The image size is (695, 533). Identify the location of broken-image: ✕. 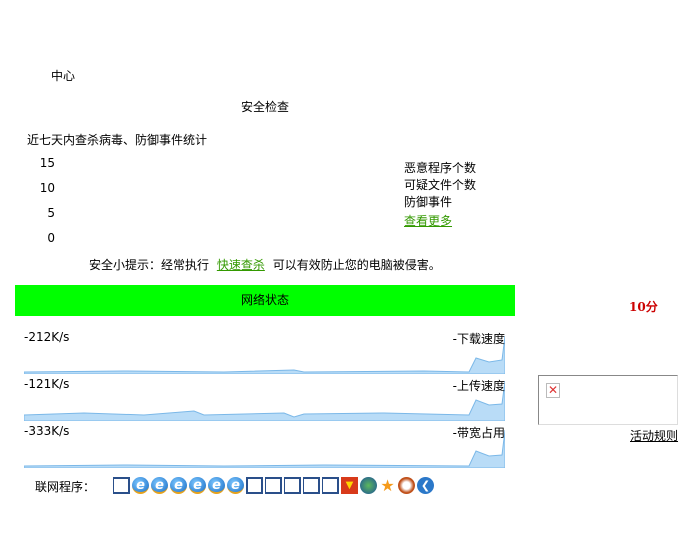
(608, 400).